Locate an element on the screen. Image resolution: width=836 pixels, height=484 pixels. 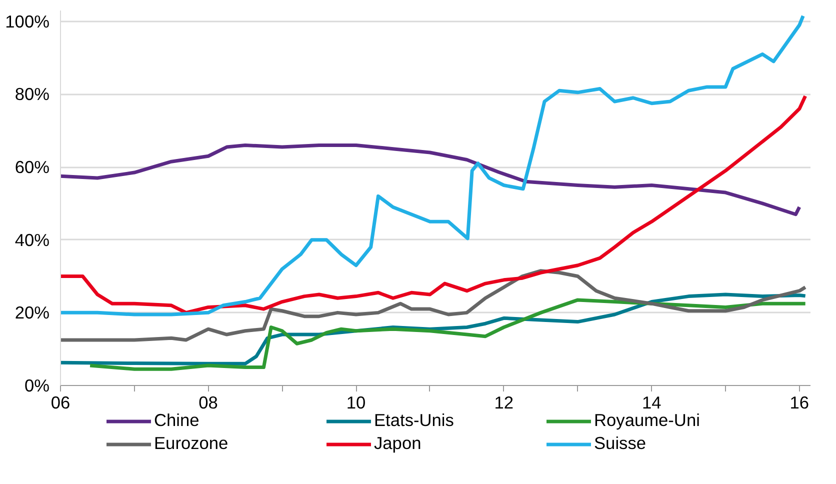
legend-label: Eurozone is located at coordinates (192, 443).